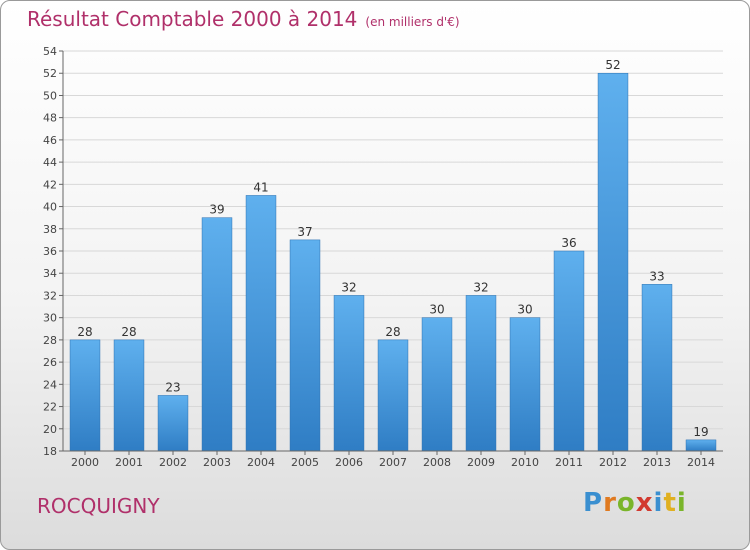 The width and height of the screenshot is (750, 550). What do you see at coordinates (593, 503) in the screenshot?
I see `logo-letter: P` at bounding box center [593, 503].